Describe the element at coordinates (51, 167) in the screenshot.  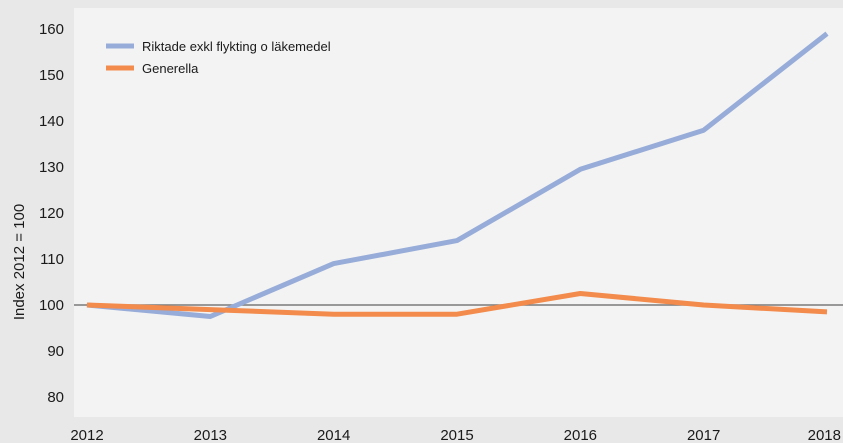
I see `y-tick-label: 130` at that location.